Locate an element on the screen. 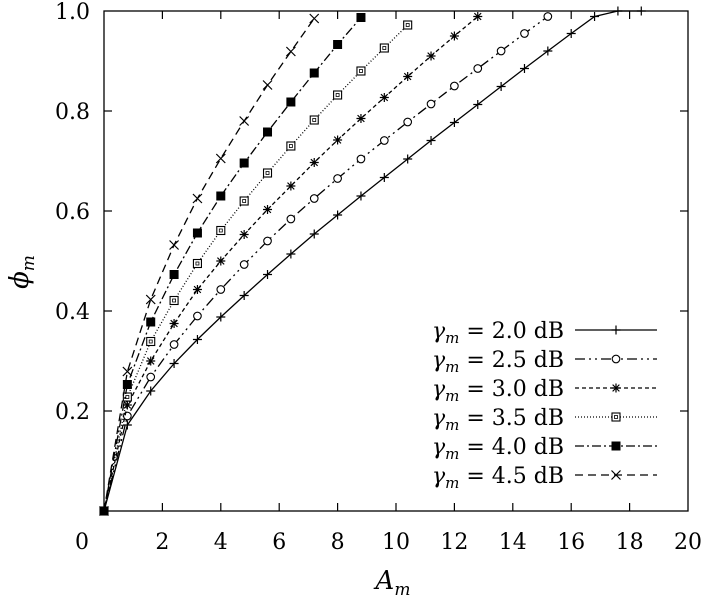 The width and height of the screenshot is (705, 605). legend-label: γm = 2.5 dB is located at coordinates (498, 362).